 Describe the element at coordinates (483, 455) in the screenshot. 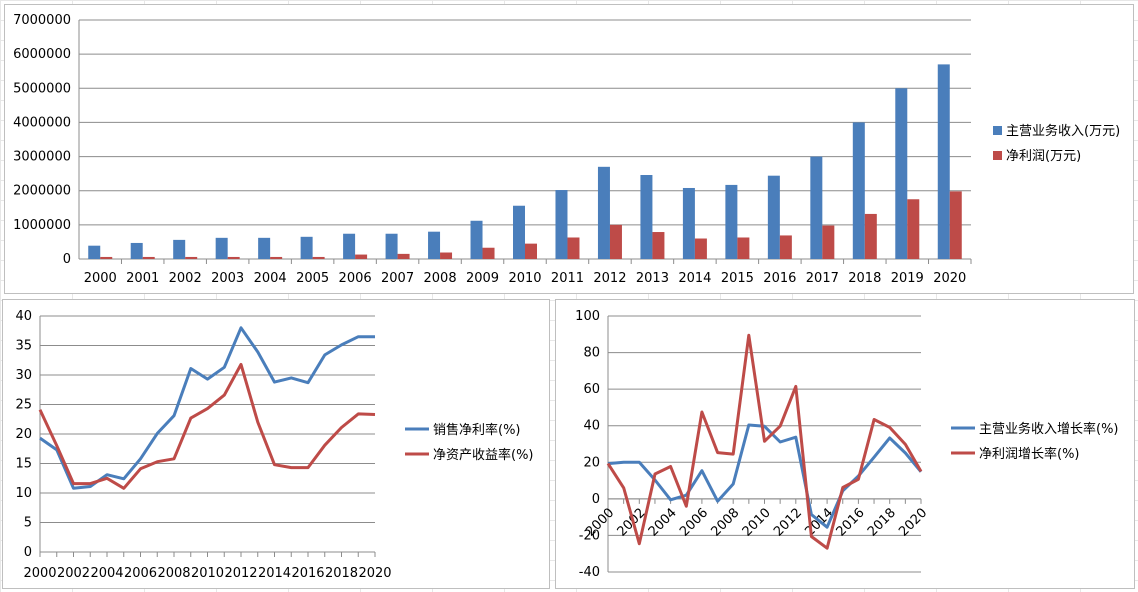

I see `legend-label: 净资产收益率(%)` at that location.